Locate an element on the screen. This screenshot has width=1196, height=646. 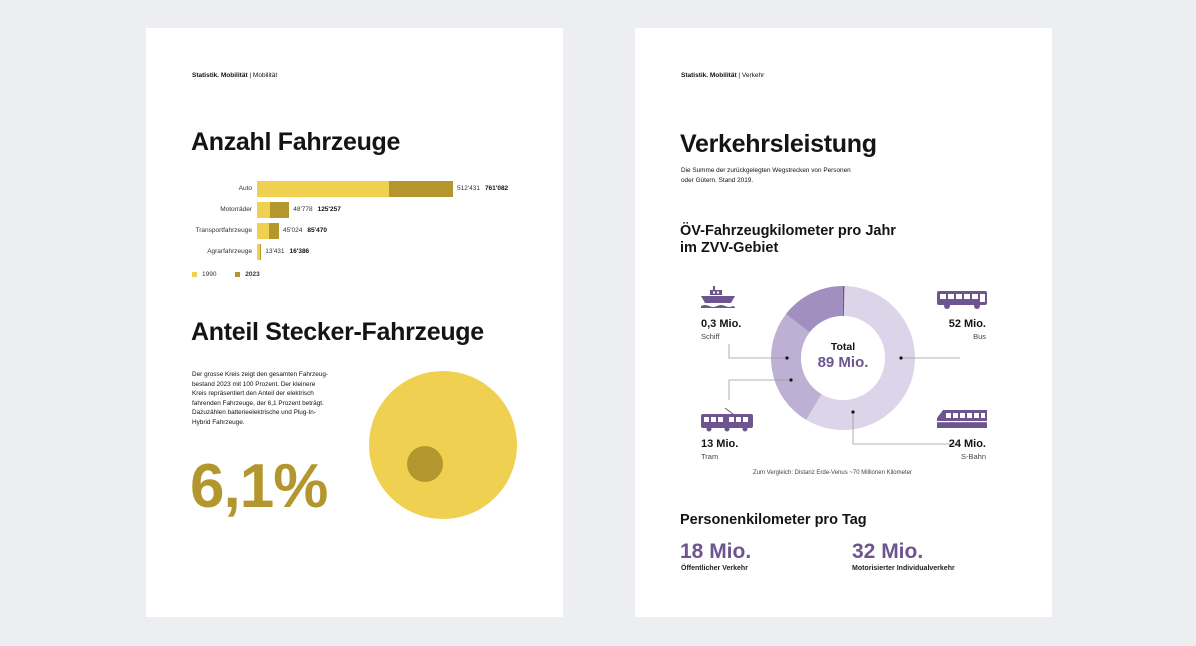
leader-dot-schiff is located at coordinates (787, 358).